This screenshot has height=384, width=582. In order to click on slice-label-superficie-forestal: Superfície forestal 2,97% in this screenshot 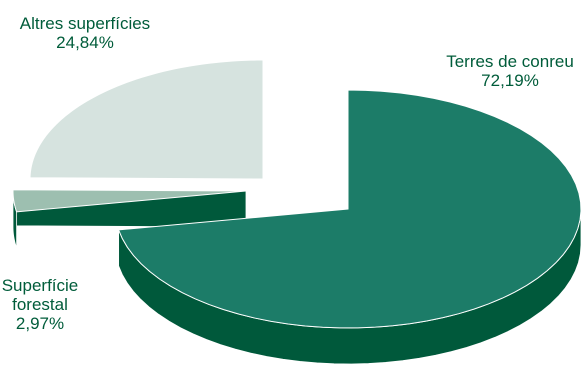, I will do `click(40, 304)`.